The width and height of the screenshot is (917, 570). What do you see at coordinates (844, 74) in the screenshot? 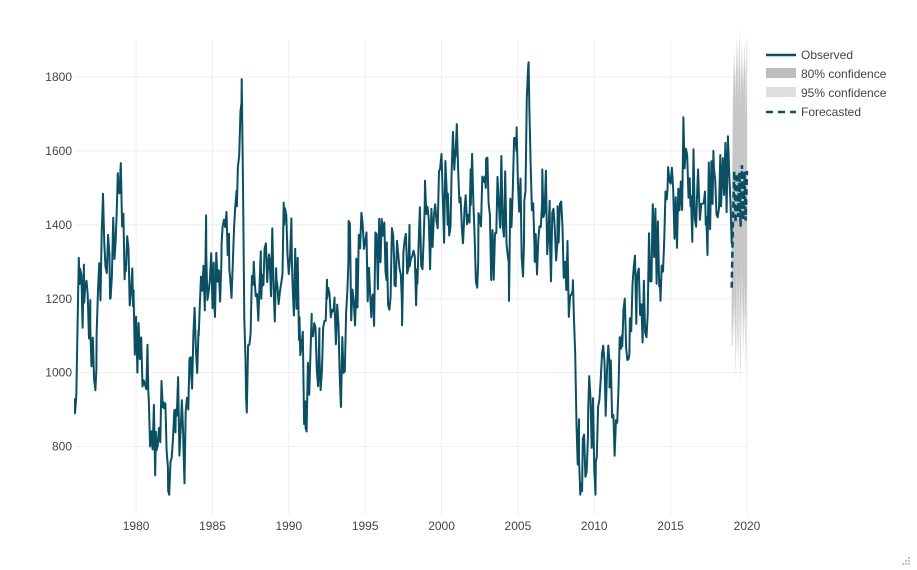
I see `legend-label-ci80: 80% confidence` at bounding box center [844, 74].